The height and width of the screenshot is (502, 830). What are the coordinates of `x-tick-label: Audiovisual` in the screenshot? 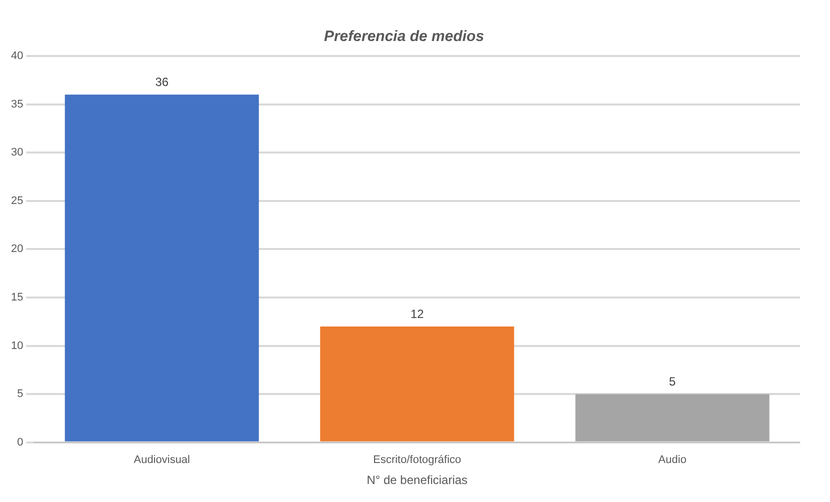 It's located at (162, 460).